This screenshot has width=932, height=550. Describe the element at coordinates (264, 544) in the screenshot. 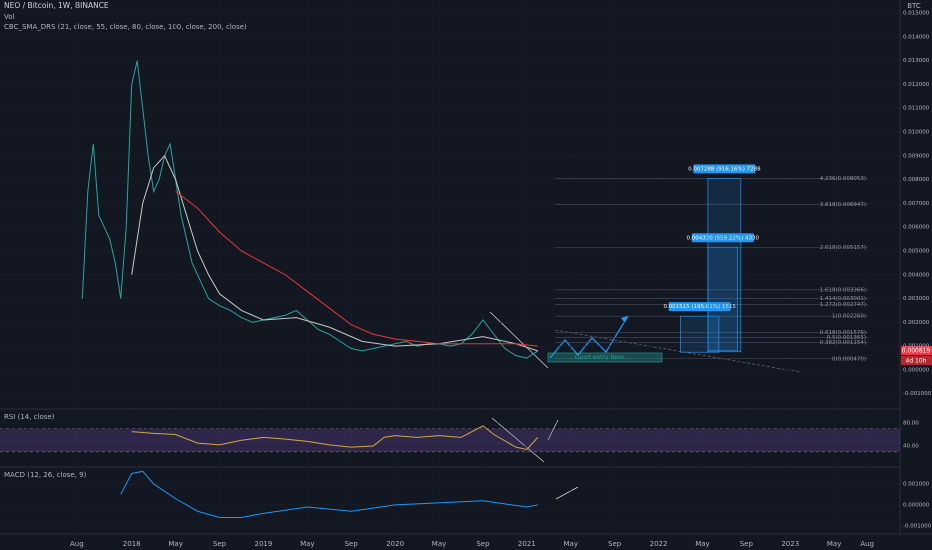

I see `x-tick-label: 2019` at that location.